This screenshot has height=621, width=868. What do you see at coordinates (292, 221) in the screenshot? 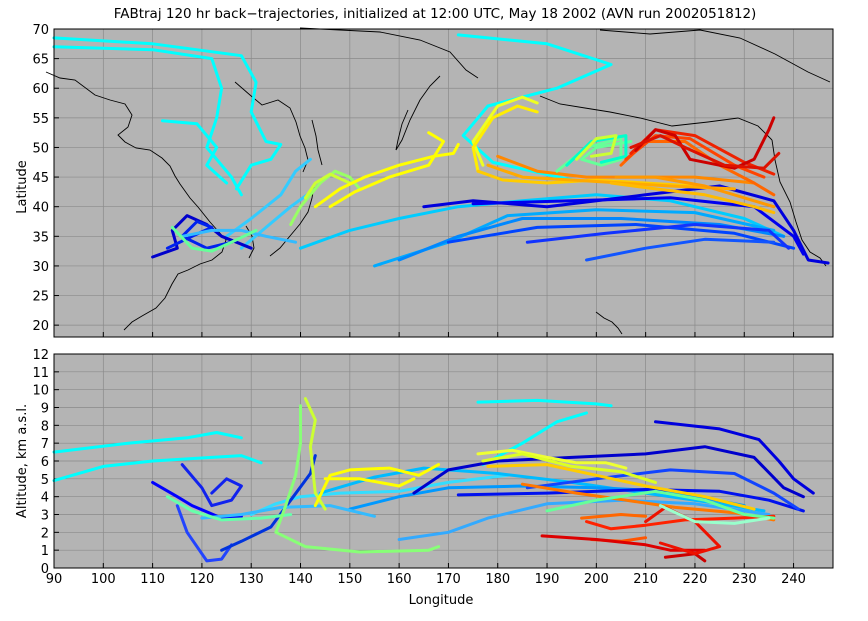
I see `coastline-japan` at bounding box center [292, 221].